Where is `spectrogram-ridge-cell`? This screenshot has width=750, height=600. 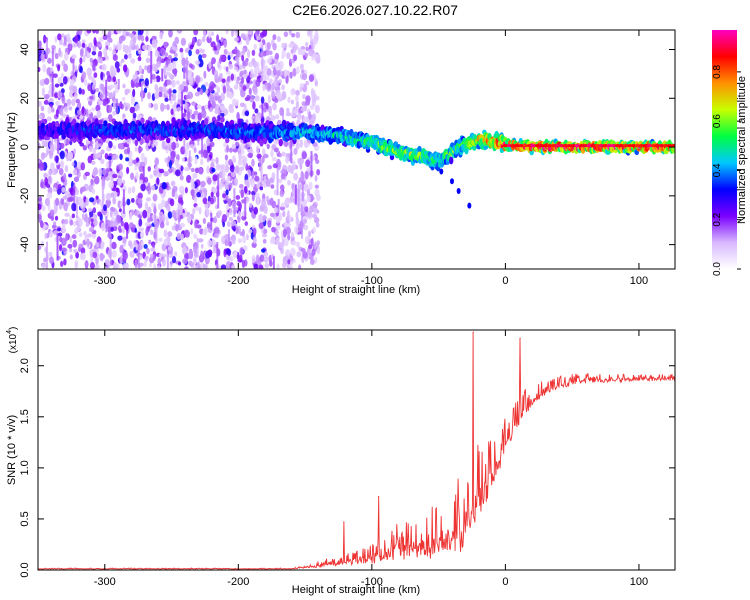 spectrogram-ridge-cell is located at coordinates (227, 140).